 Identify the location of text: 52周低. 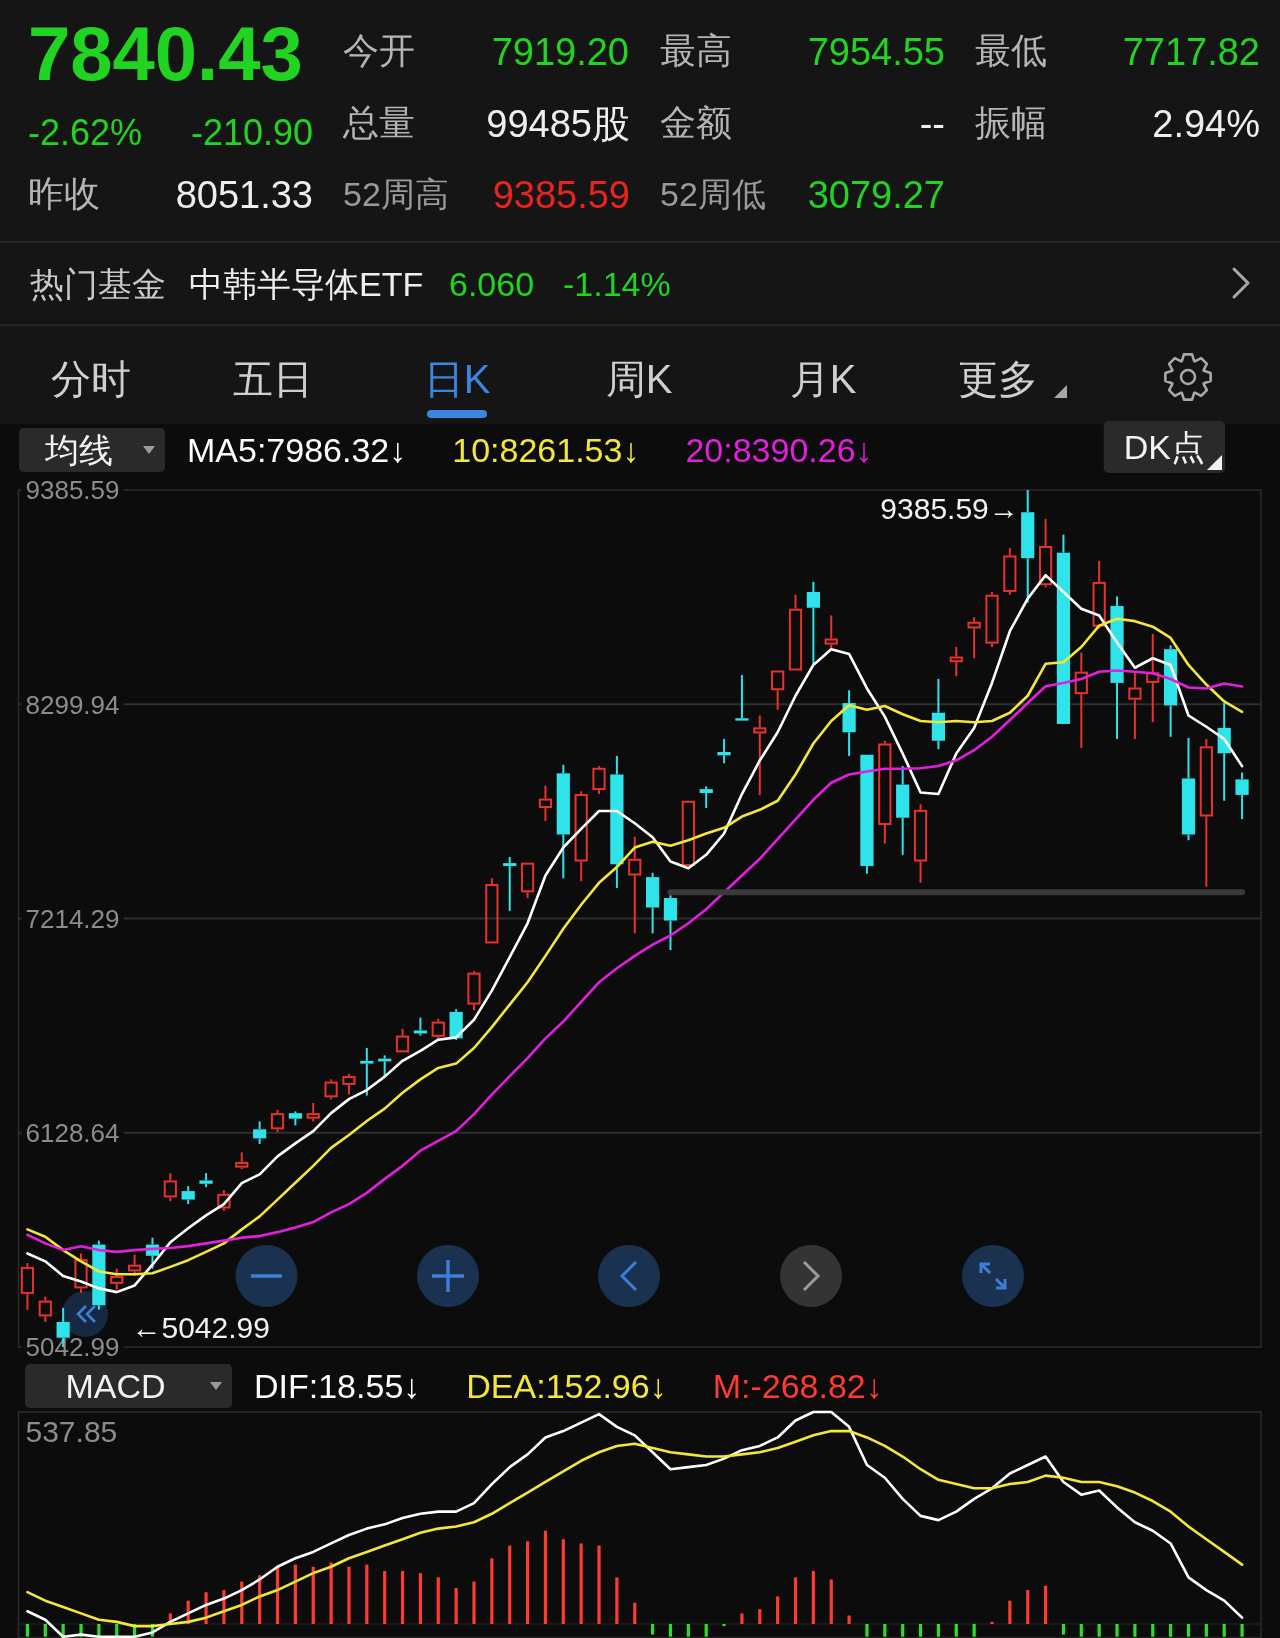
(713, 194).